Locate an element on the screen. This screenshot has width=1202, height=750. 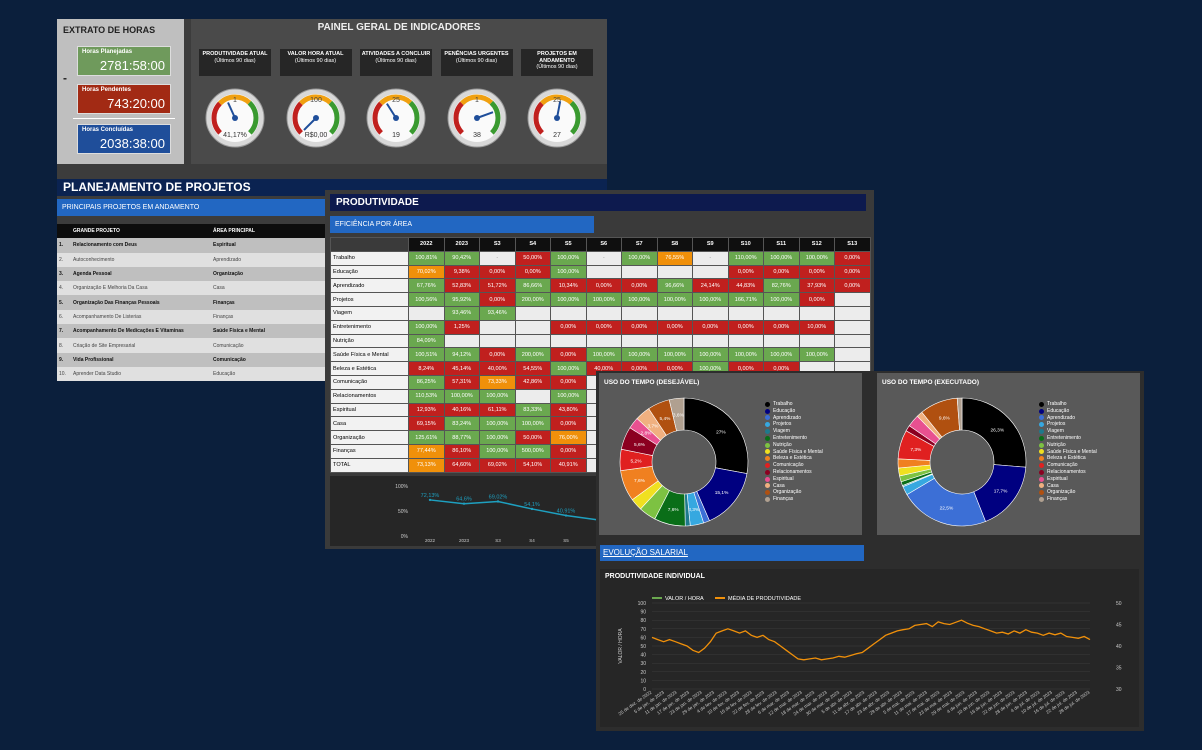
slice-label: 17,7% is located at coordinates (1001, 492).